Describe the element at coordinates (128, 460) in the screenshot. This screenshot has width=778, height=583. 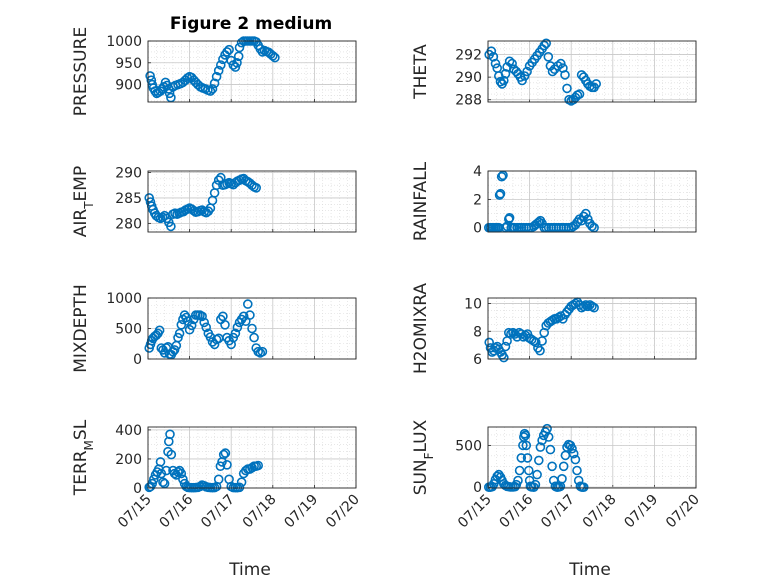
I see `y-tick-label: 200` at that location.